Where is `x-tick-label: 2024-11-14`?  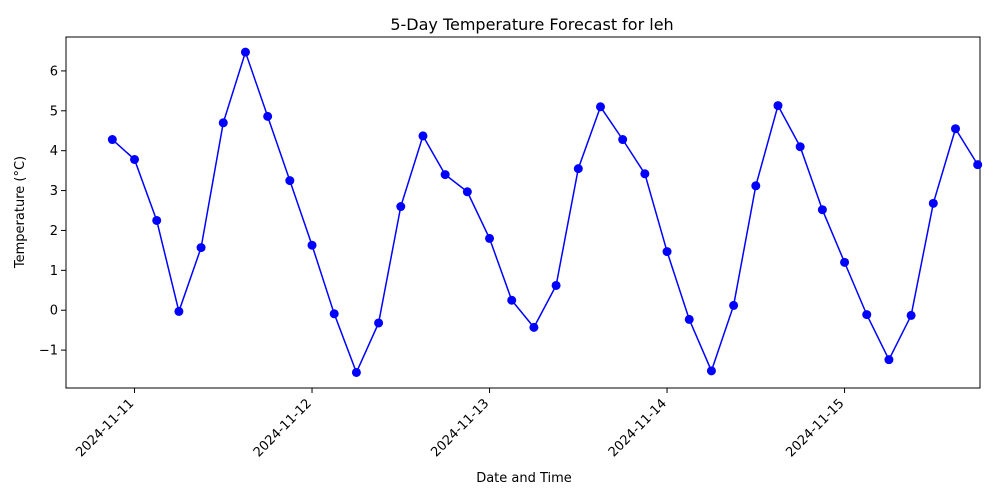
x-tick-label: 2024-11-14 is located at coordinates (638, 428).